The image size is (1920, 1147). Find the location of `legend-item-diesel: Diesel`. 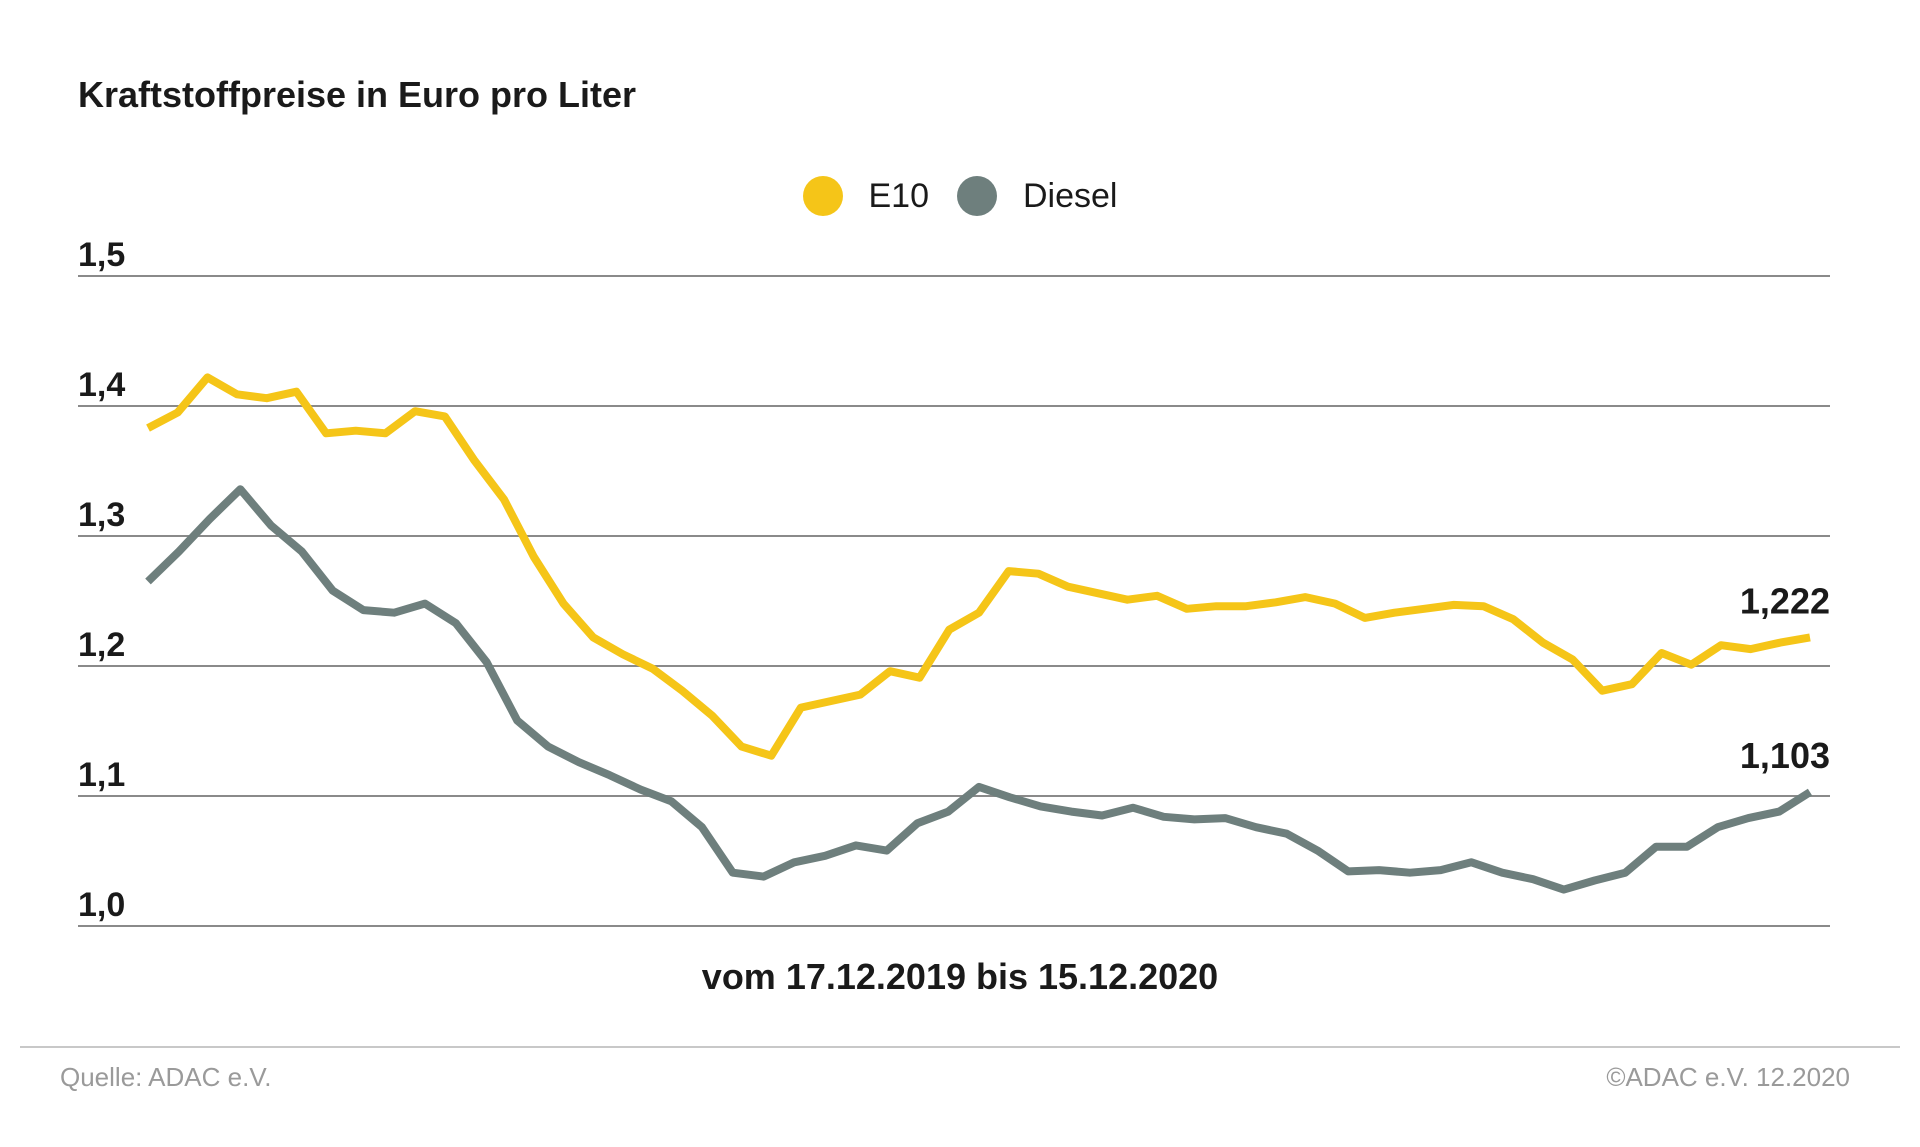

legend-item-diesel: Diesel is located at coordinates (1037, 196).